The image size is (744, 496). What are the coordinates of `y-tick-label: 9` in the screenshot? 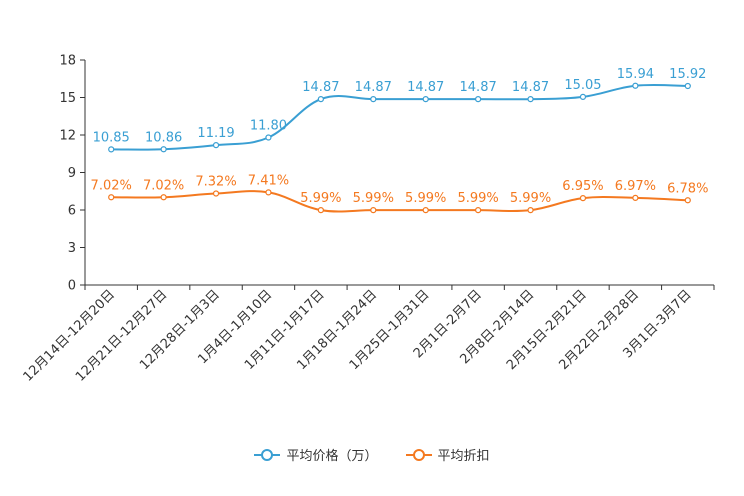 It's located at (72, 173).